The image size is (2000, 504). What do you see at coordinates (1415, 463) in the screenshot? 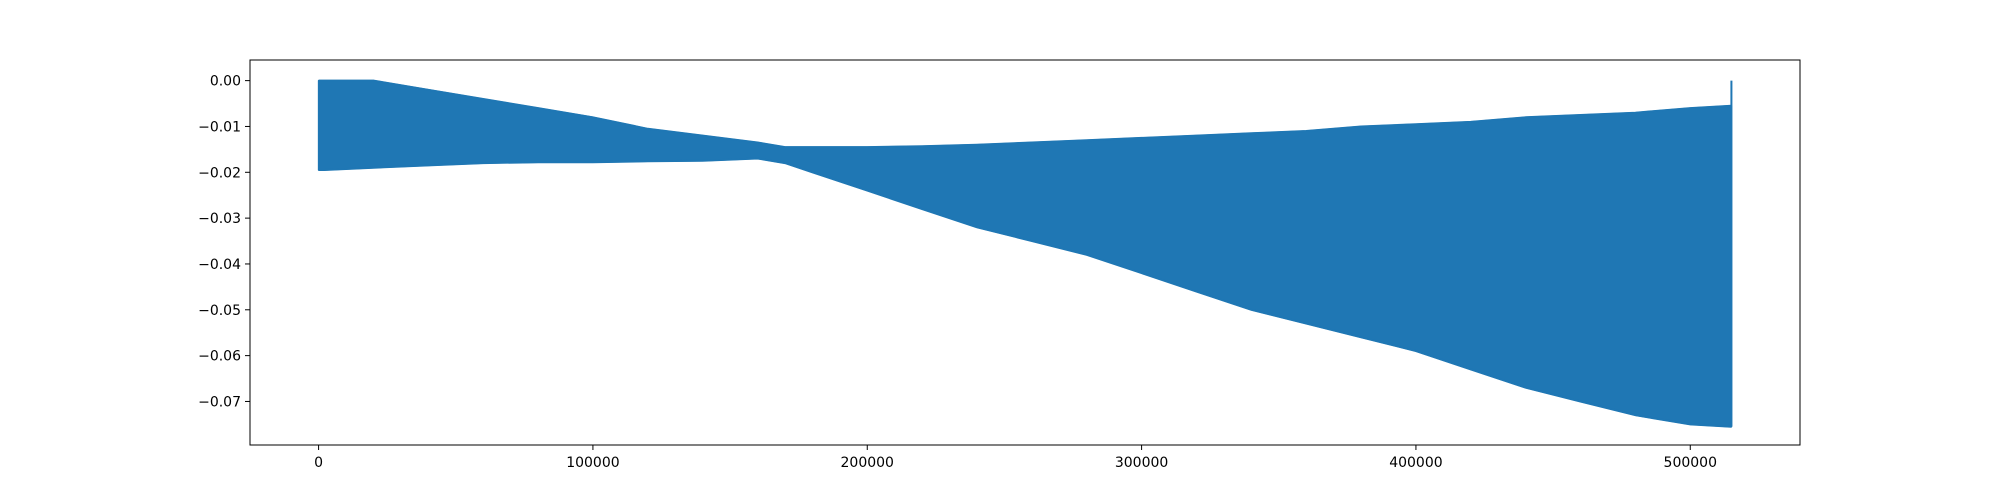
I see `x-tick-label: 400000` at bounding box center [1415, 463].